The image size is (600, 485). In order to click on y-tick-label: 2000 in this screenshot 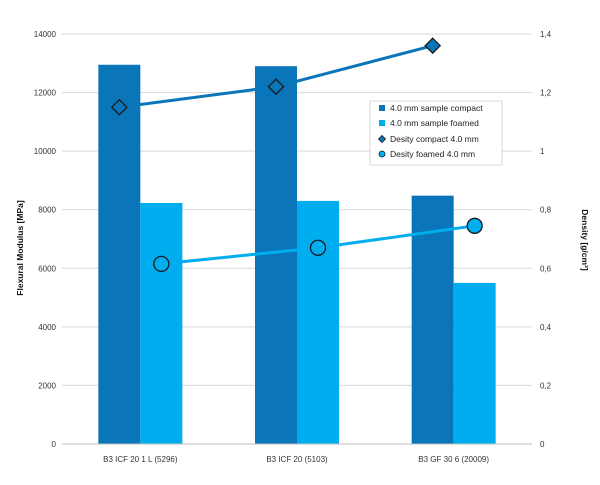, I will do `click(47, 385)`.